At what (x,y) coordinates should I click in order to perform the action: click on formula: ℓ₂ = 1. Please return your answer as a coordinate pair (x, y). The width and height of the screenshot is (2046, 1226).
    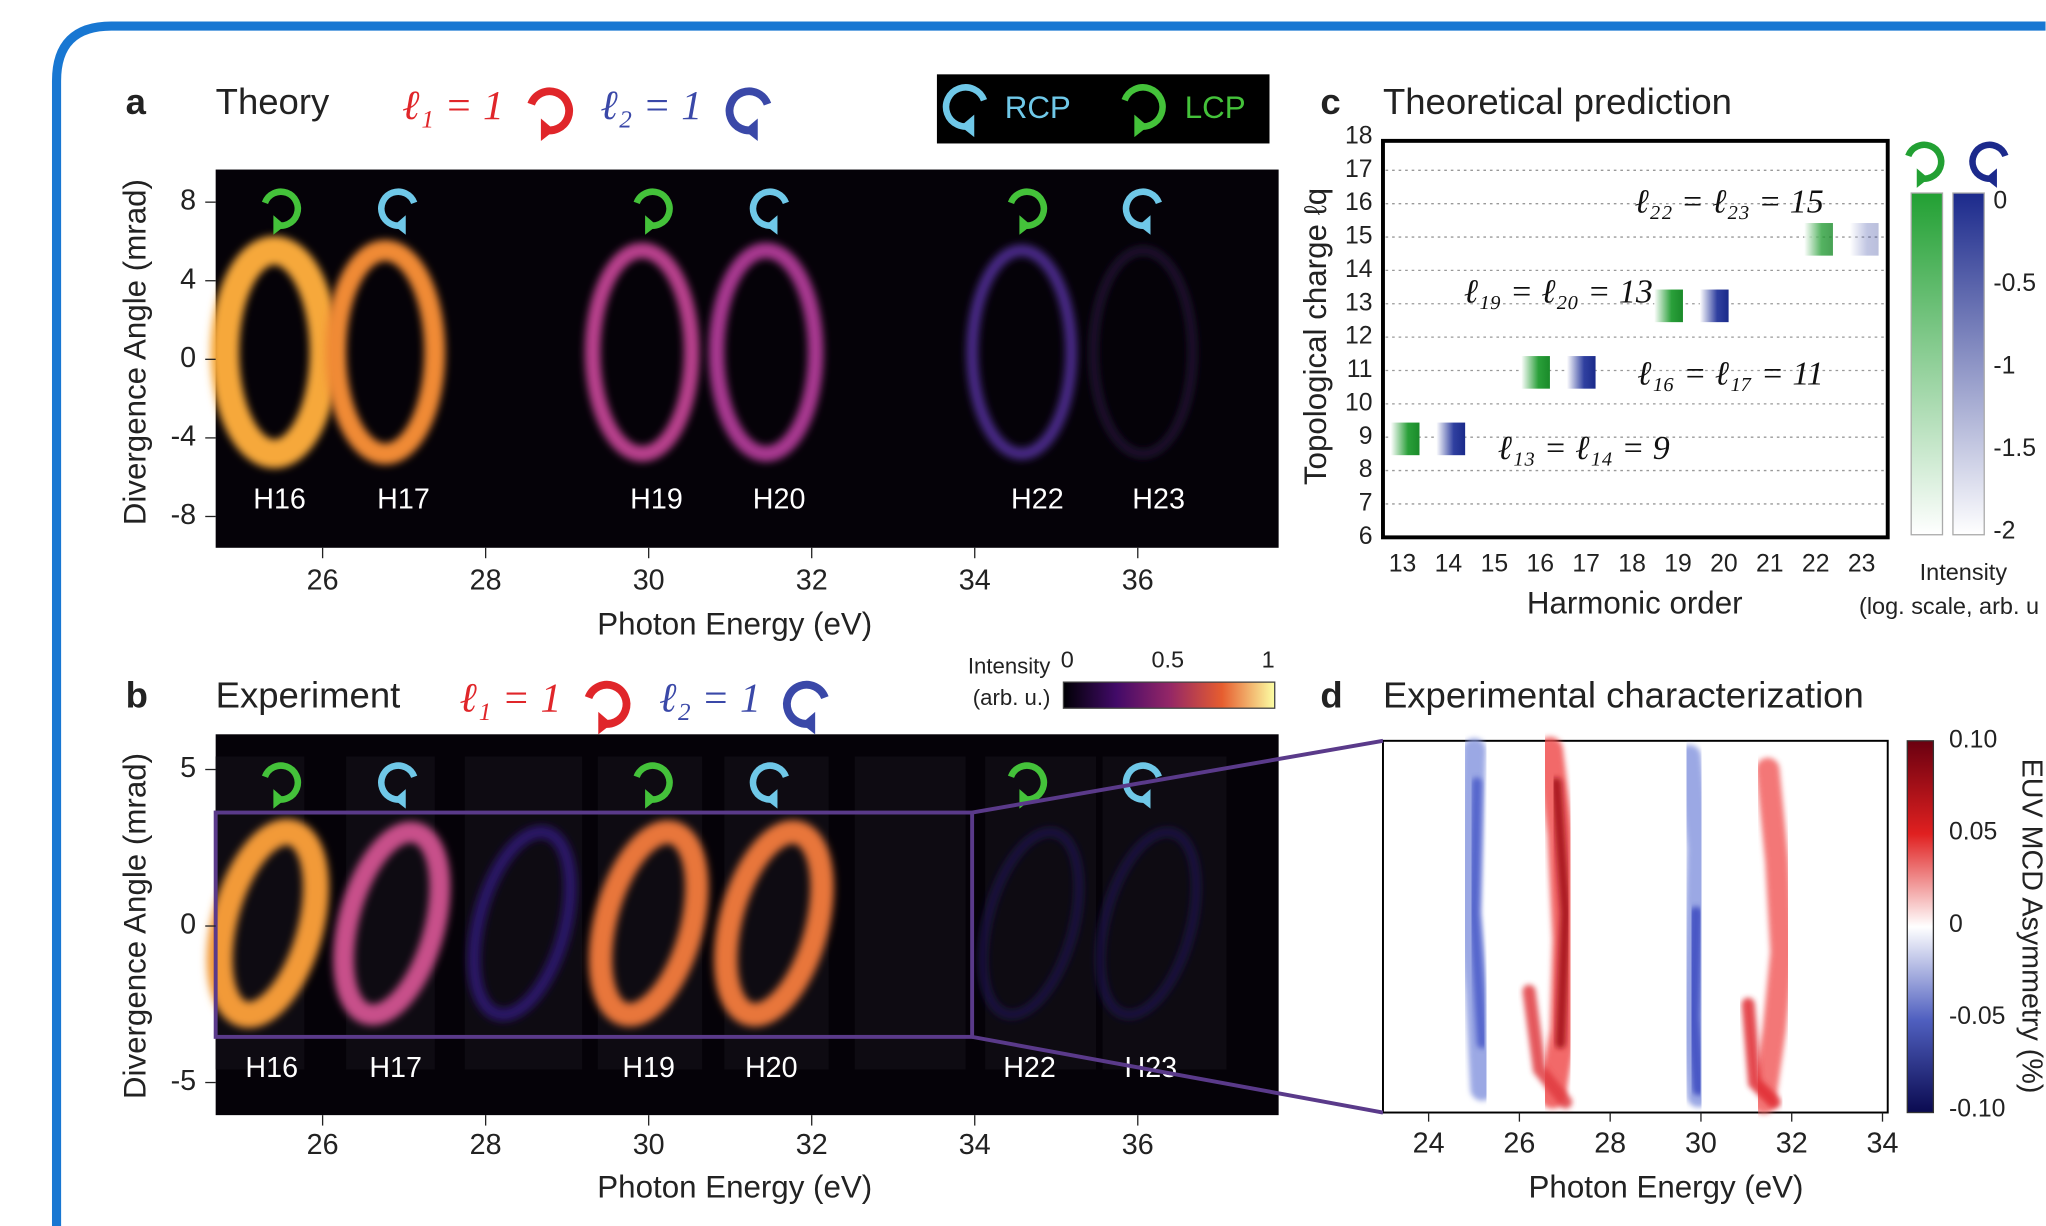
    Looking at the image, I should click on (710, 698).